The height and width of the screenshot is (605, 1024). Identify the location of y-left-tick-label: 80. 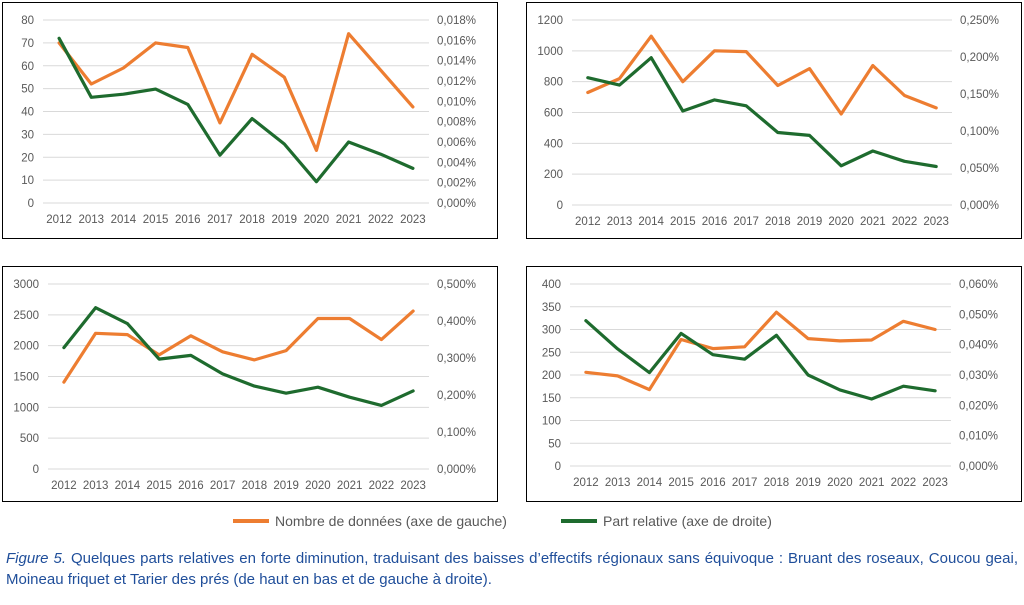
(27, 21).